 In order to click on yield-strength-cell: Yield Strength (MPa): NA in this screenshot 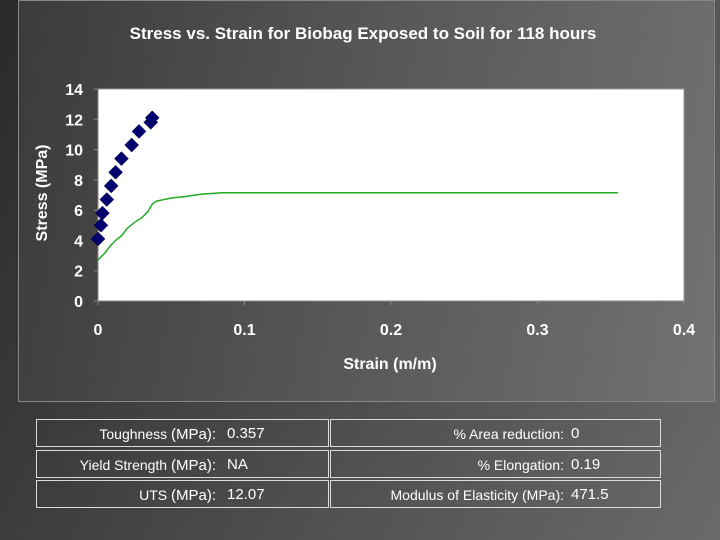, I will do `click(182, 464)`.